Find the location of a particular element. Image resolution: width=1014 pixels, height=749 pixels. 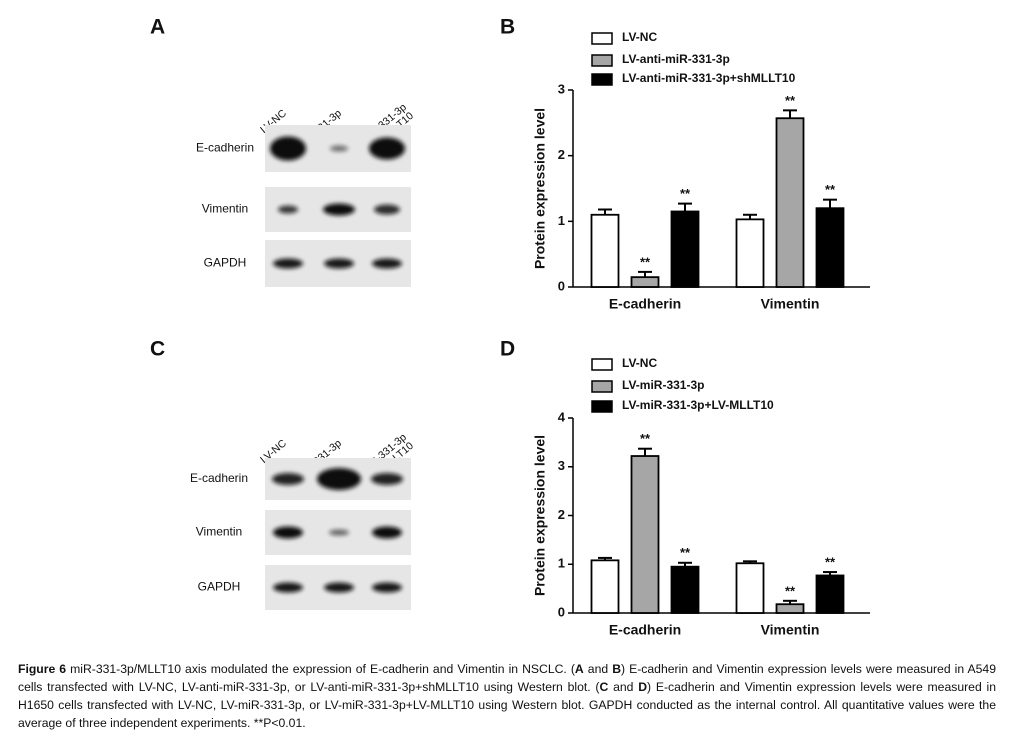

legend-label: LV-miR-331-3p+LV-MLLT10 is located at coordinates (698, 405).